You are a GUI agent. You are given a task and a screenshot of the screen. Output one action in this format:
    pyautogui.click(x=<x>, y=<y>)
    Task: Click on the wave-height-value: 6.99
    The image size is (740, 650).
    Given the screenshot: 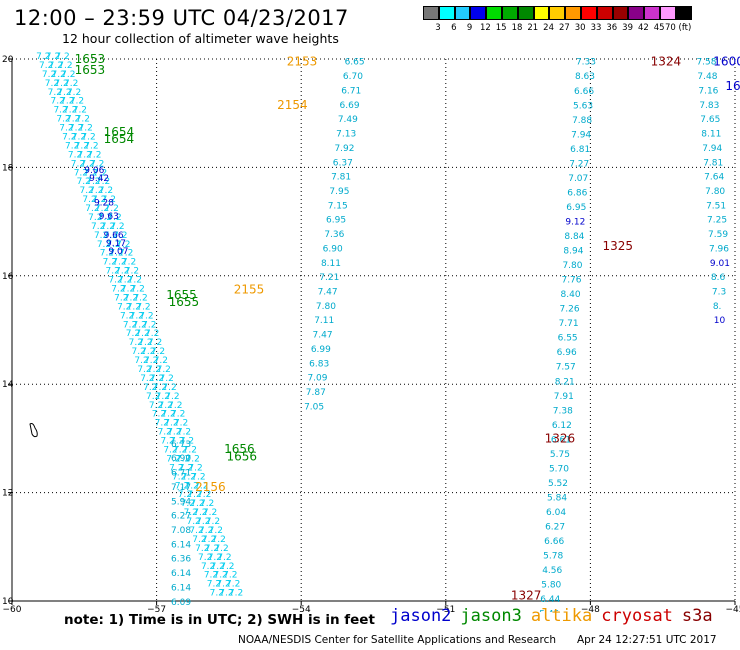 What is the action you would take?
    pyautogui.click(x=321, y=350)
    